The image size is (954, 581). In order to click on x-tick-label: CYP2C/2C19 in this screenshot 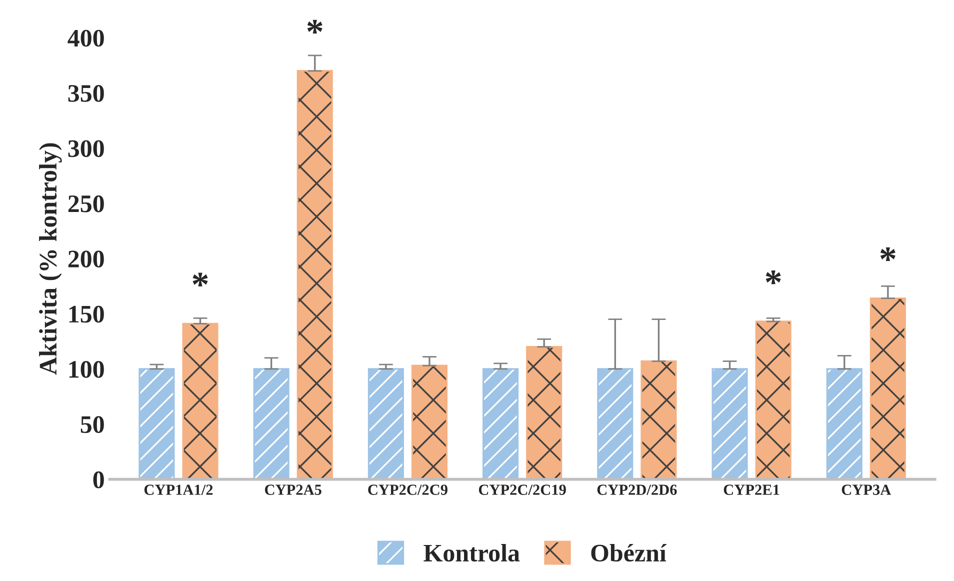, I will do `click(522, 489)`.